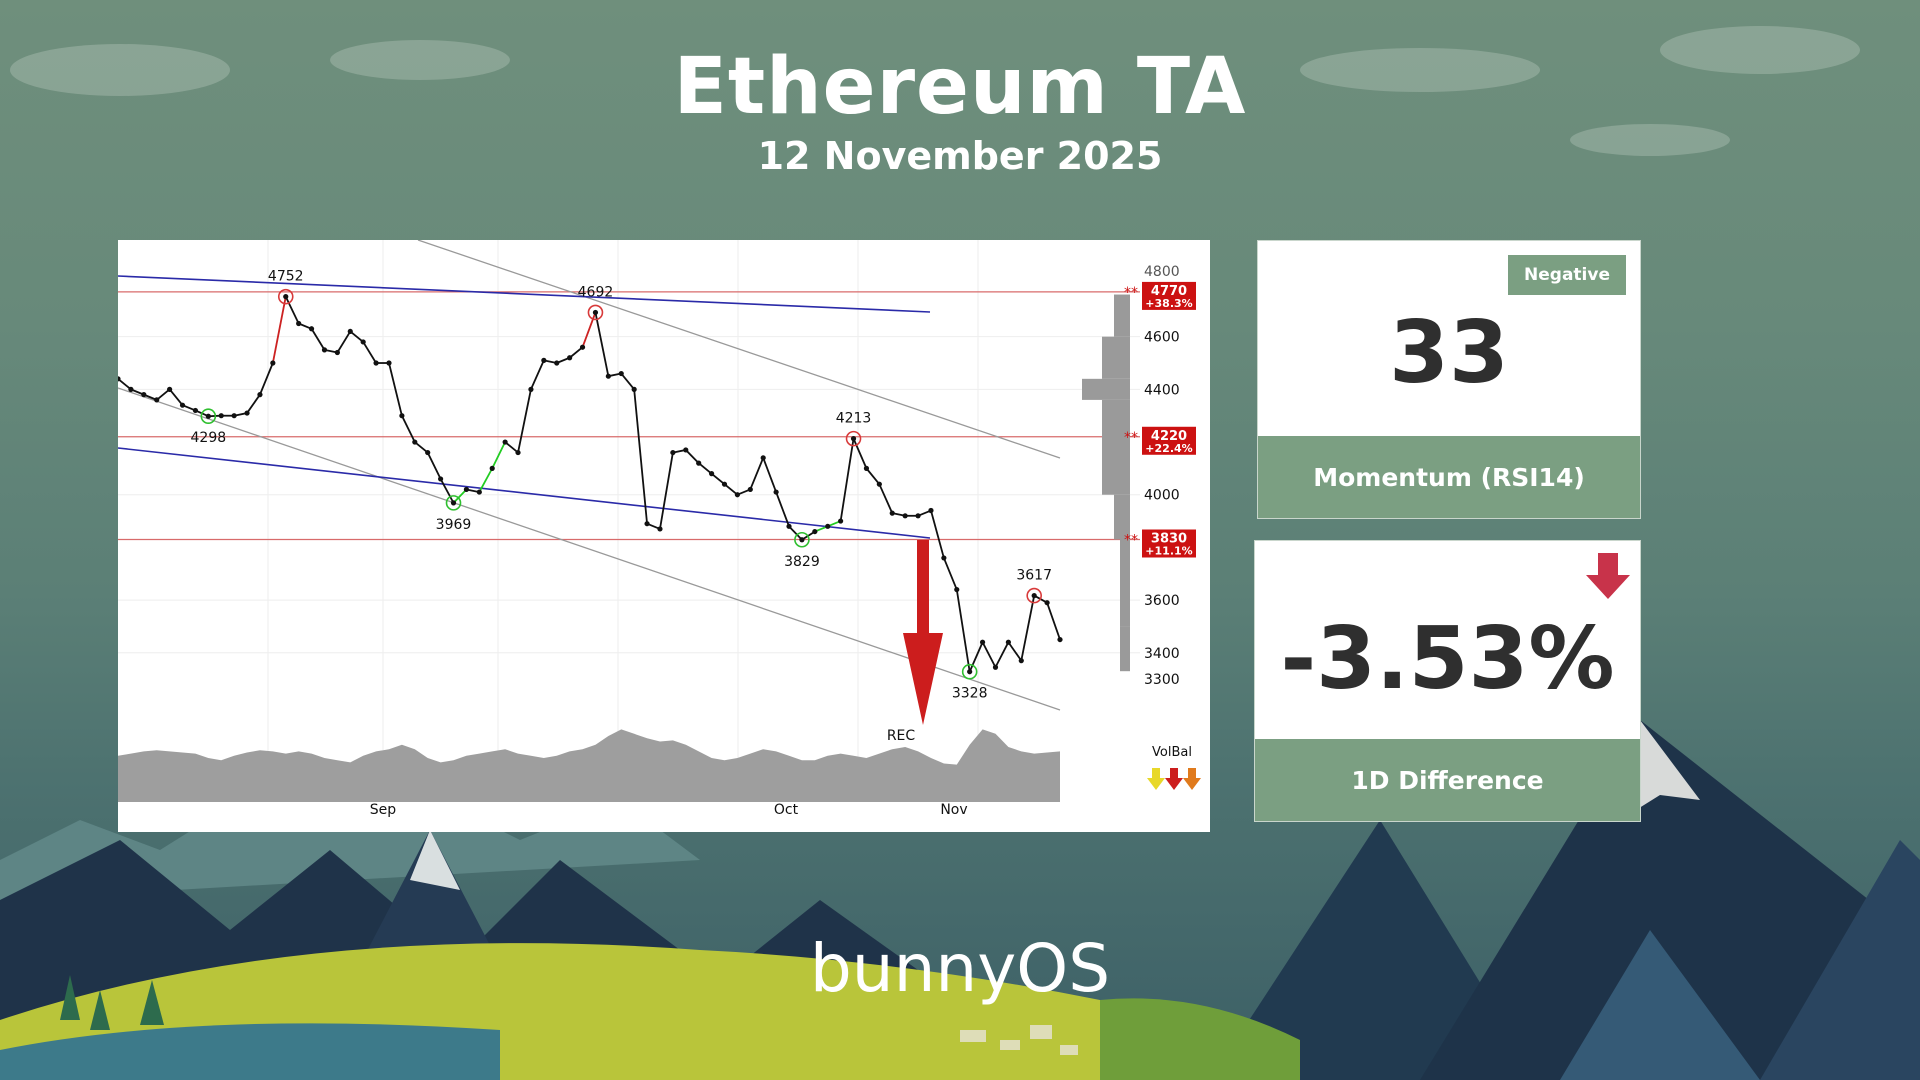  What do you see at coordinates (1162, 496) in the screenshot?
I see `y-tick-label: 4000` at bounding box center [1162, 496].